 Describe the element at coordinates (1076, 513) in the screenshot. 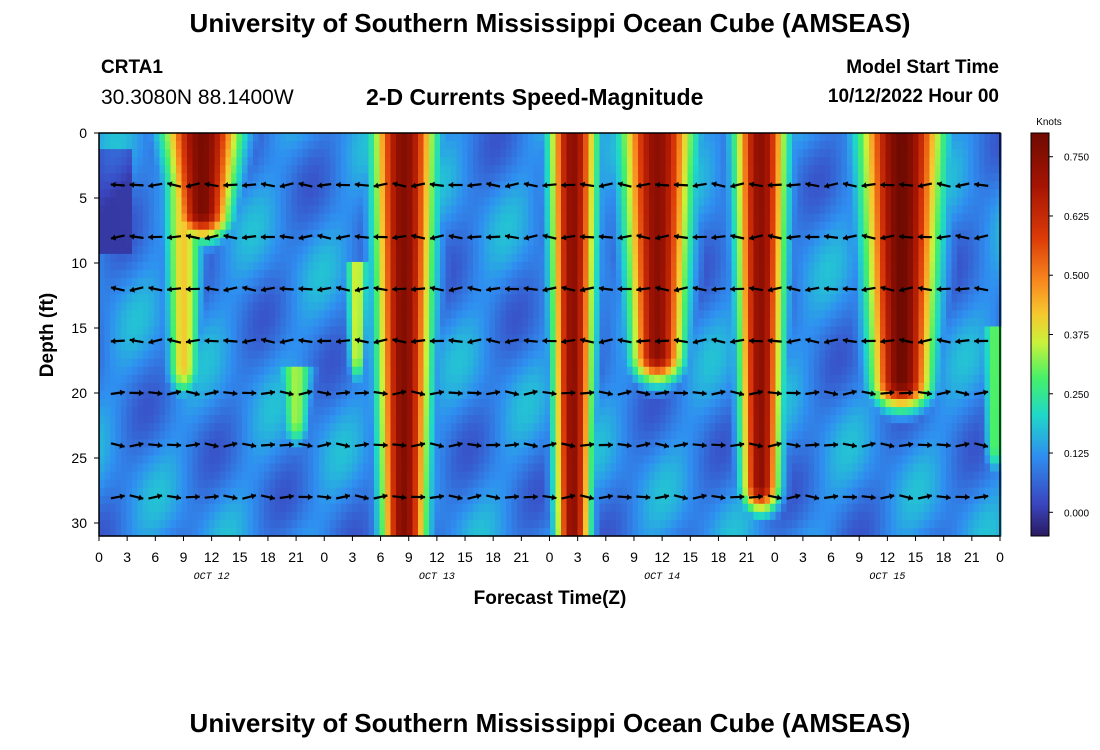

I see `colorbar-tick-label: 0.000` at that location.